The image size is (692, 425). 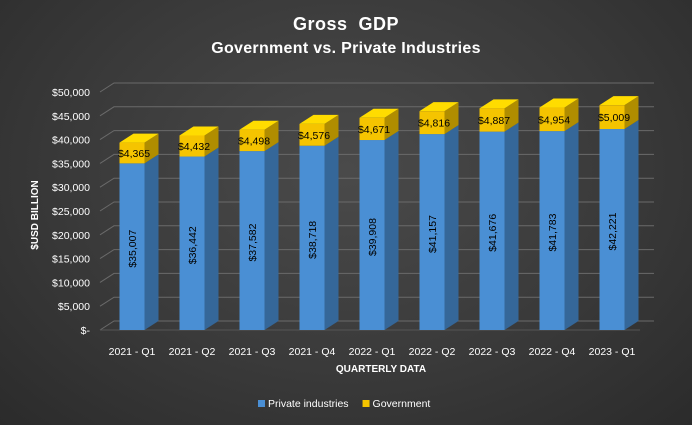 I want to click on bar-segment-private: $35,007, so click(x=139, y=242).